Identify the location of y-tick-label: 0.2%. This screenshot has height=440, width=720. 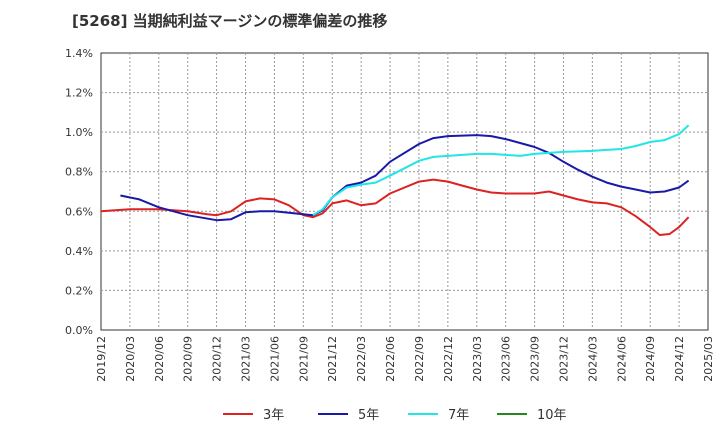
(79, 290).